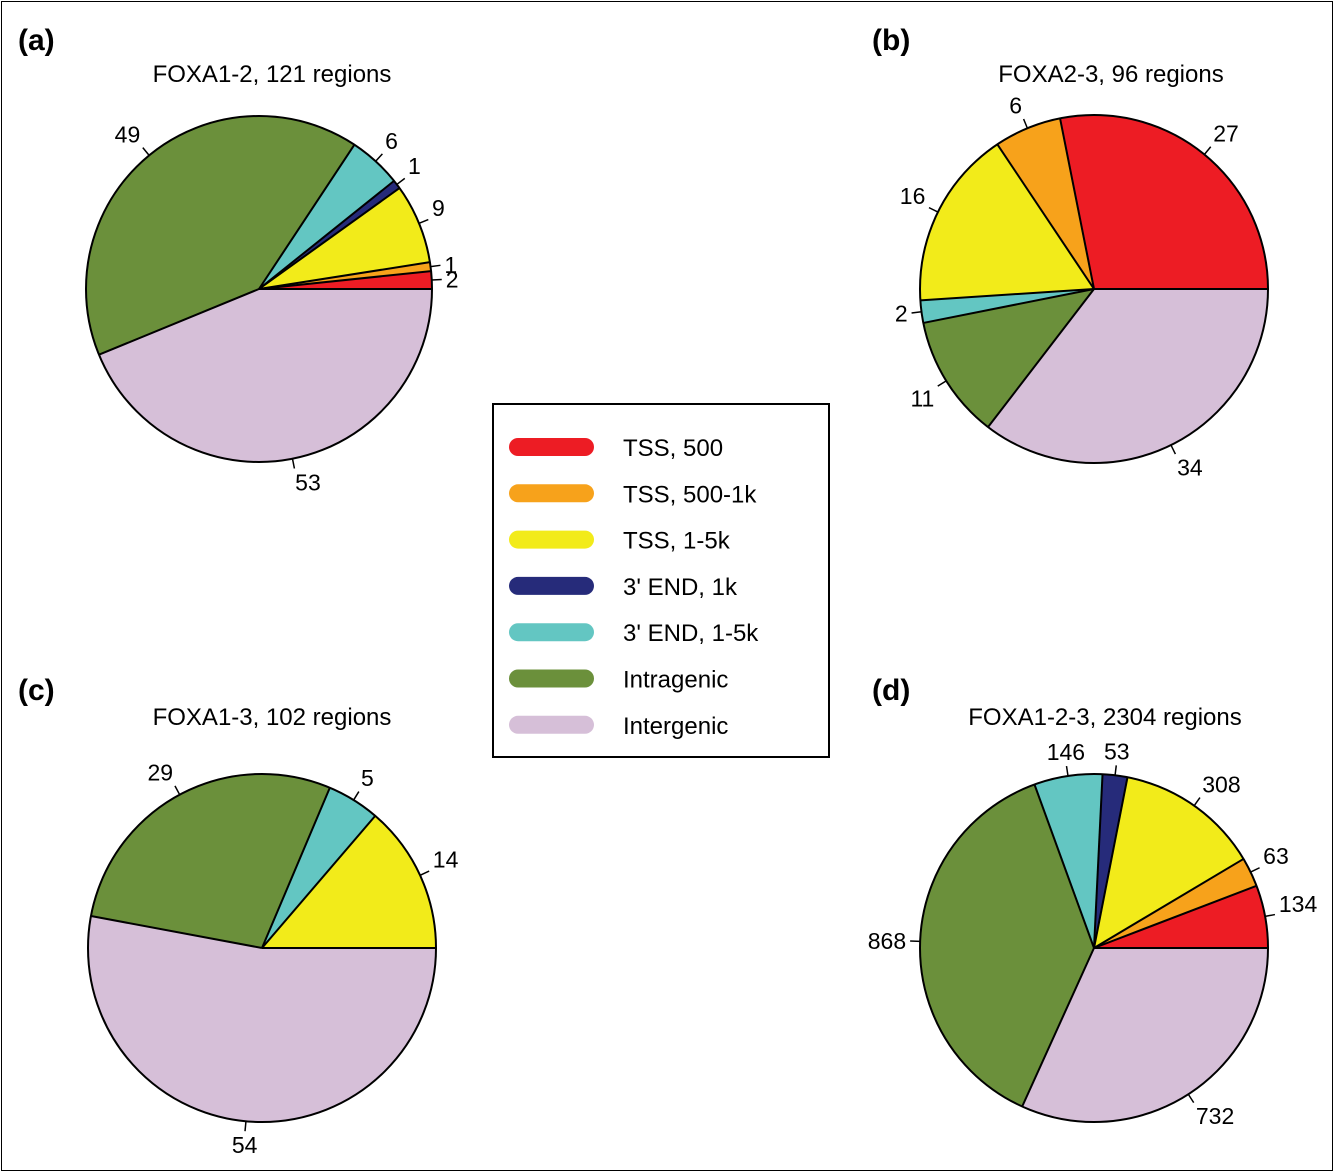  I want to click on pie-b-slice-tss-1-5k, so click(1006, 222).